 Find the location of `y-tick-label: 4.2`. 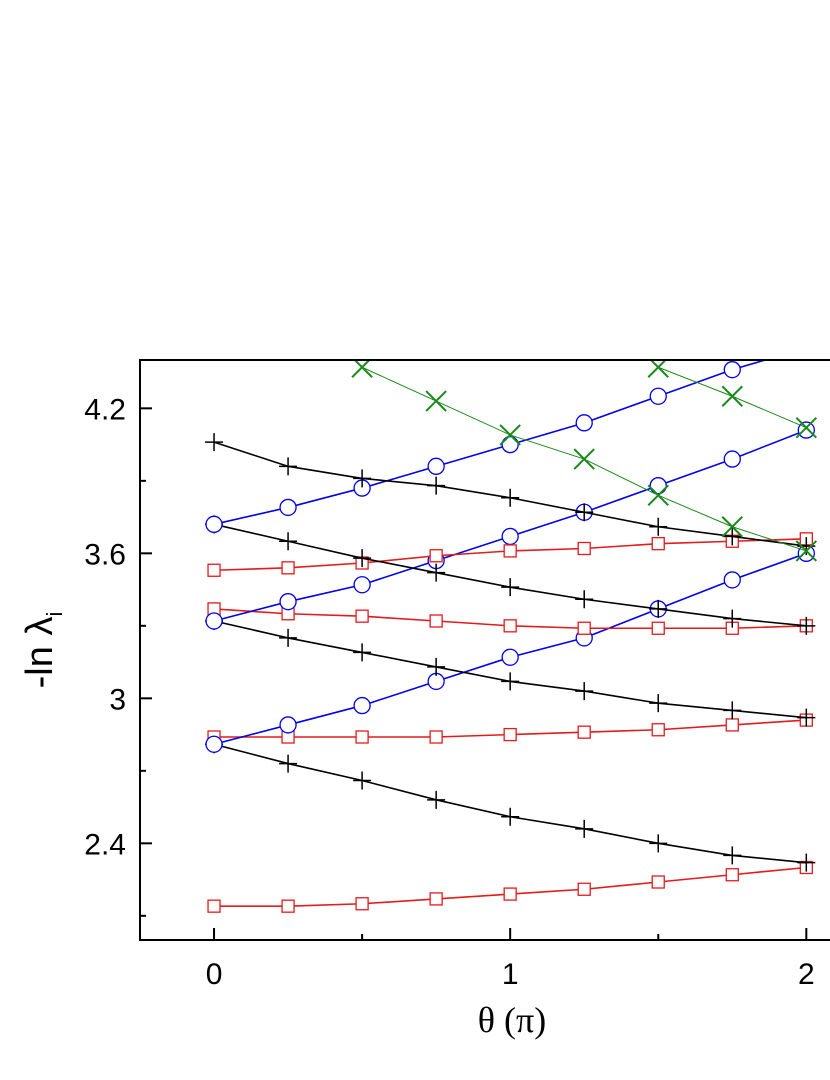

y-tick-label: 4.2 is located at coordinates (105, 409).